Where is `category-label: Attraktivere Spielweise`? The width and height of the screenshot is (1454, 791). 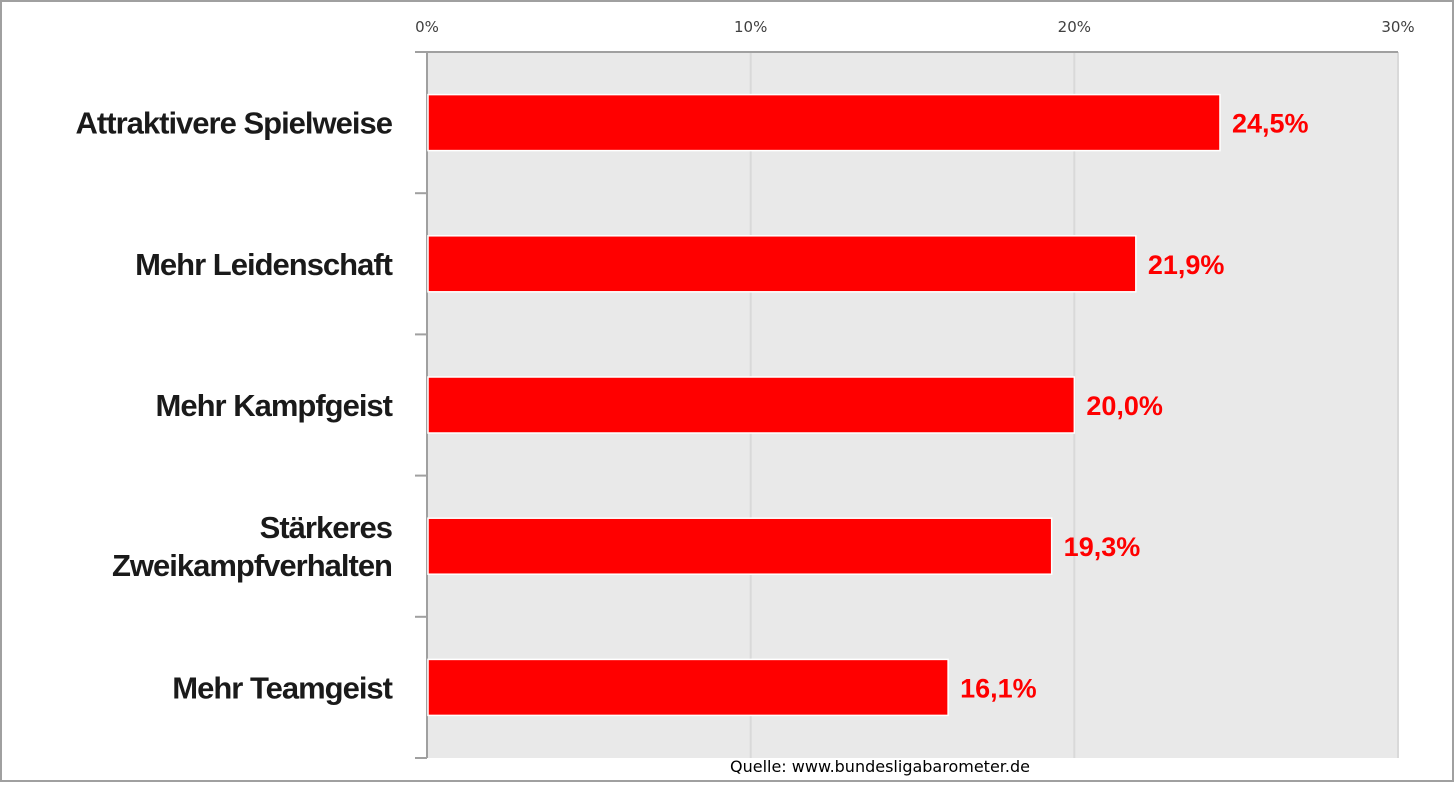 category-label: Attraktivere Spielweise is located at coordinates (234, 123).